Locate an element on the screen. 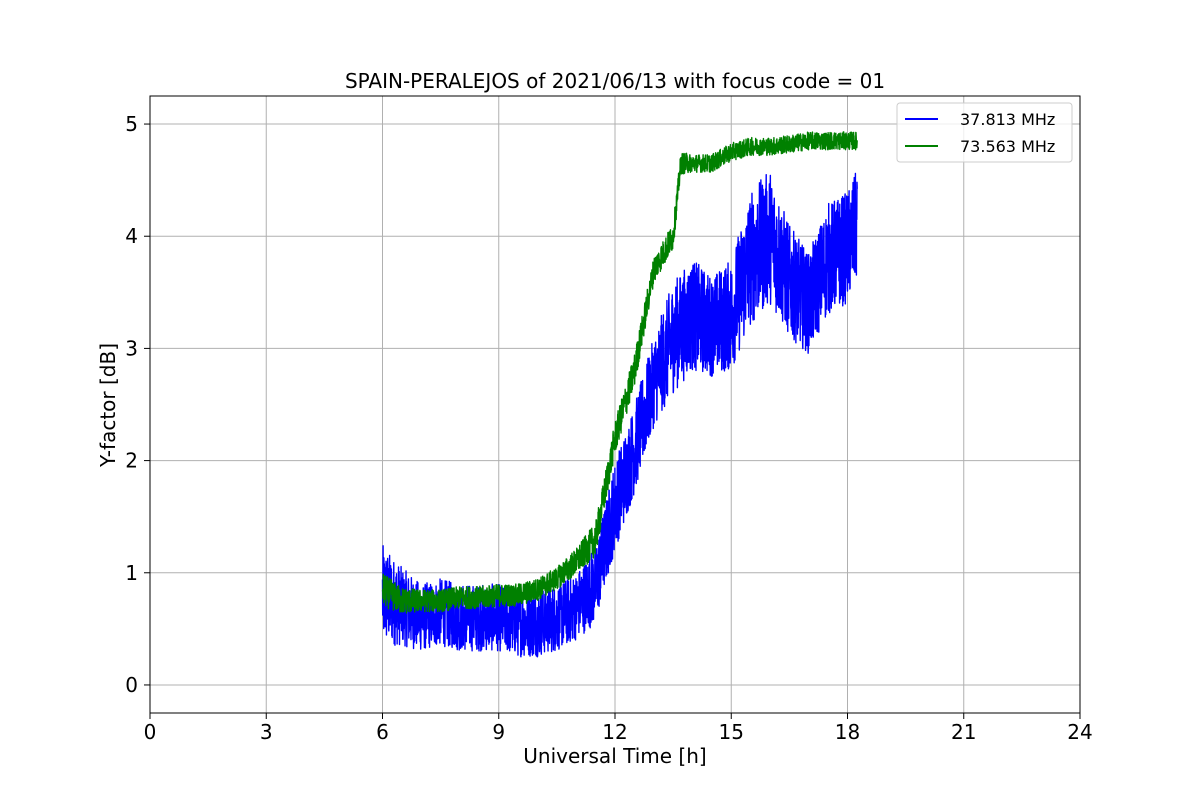 The width and height of the screenshot is (1200, 800). x-tick-label: 0 is located at coordinates (150, 732).